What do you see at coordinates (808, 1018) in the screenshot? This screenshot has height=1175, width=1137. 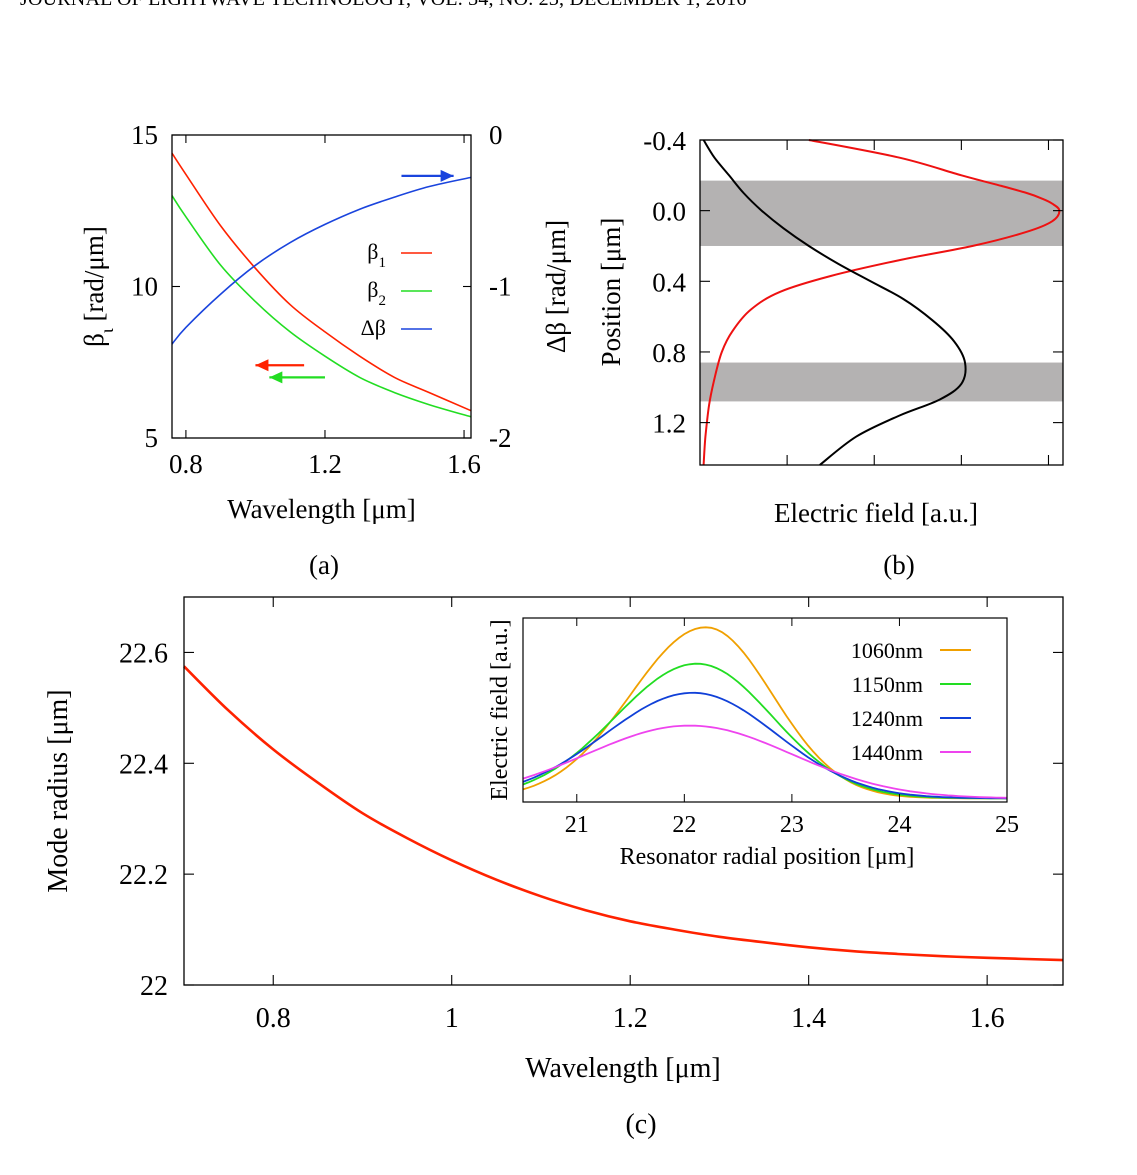 I see `x-tick-label: 1.4` at bounding box center [808, 1018].